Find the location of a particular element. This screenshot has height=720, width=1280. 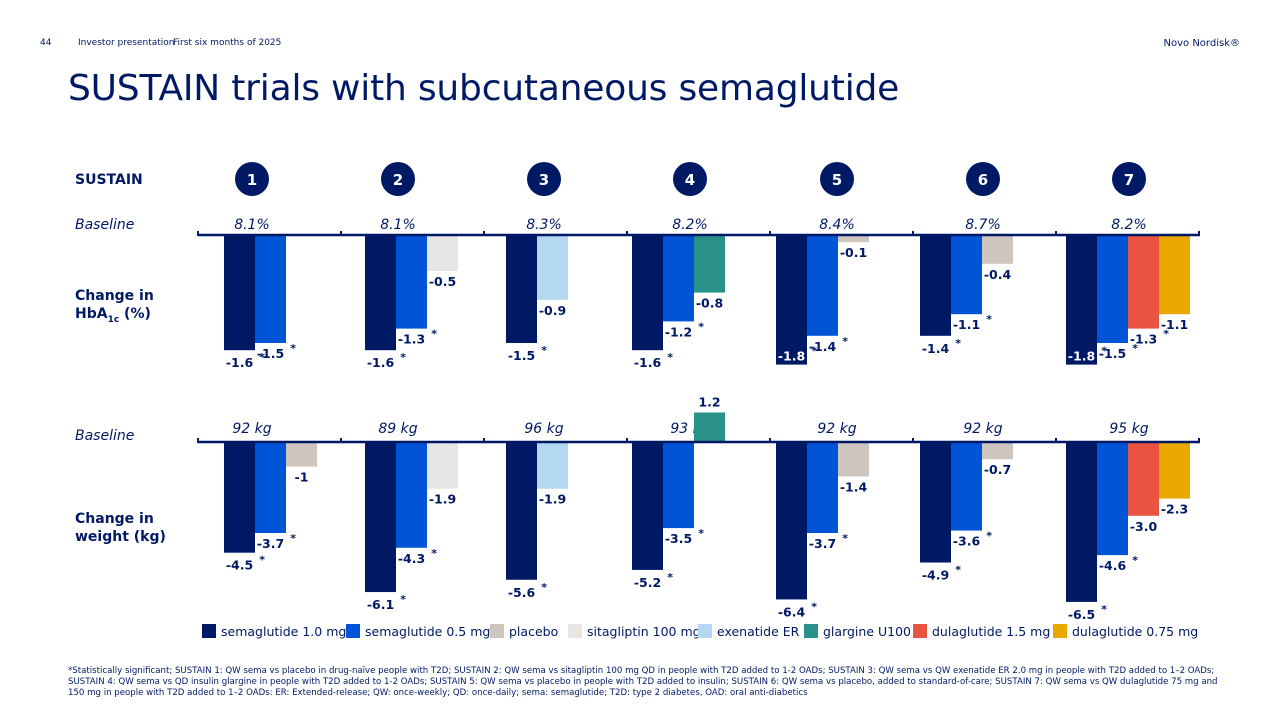

weight-data-label: -3.0 is located at coordinates (1144, 526).